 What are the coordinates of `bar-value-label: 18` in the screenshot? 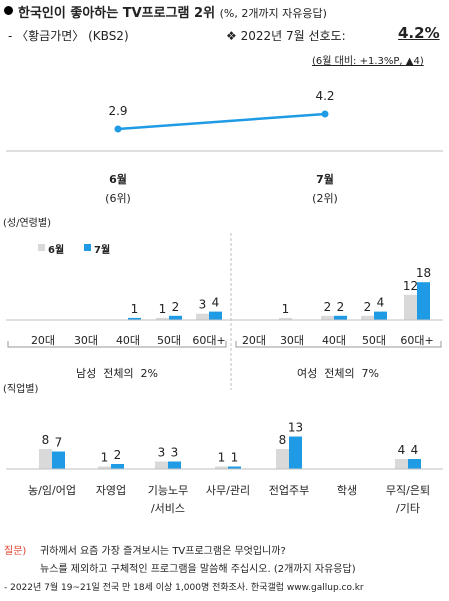 It's located at (423, 273).